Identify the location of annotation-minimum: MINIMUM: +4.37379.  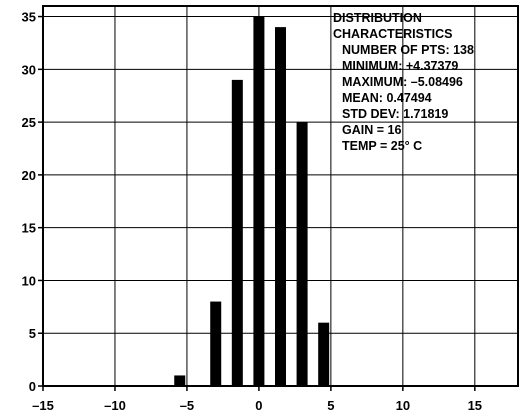
(400, 66).